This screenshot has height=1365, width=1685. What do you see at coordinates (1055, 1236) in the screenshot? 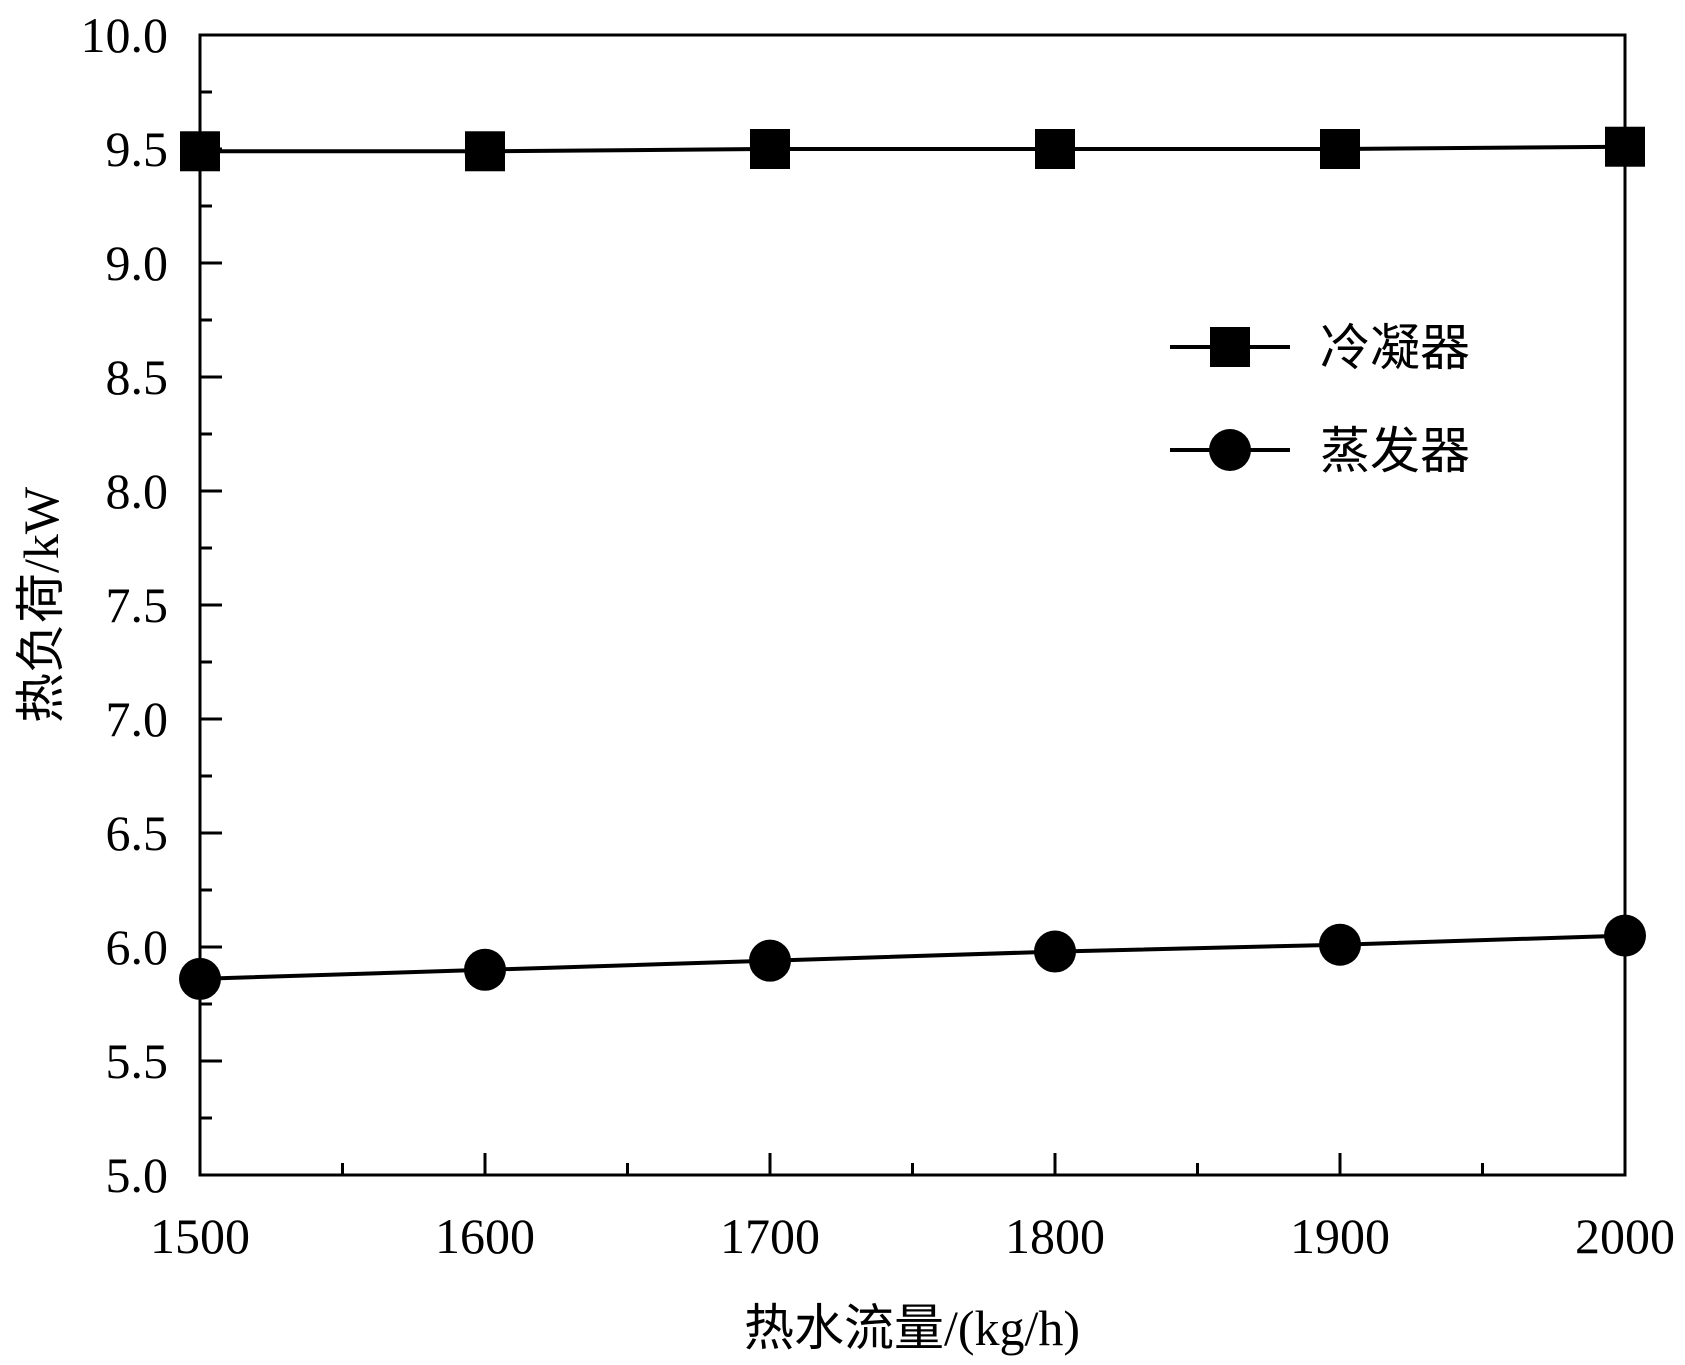
I see `x-tick-label: 1800` at bounding box center [1055, 1236].